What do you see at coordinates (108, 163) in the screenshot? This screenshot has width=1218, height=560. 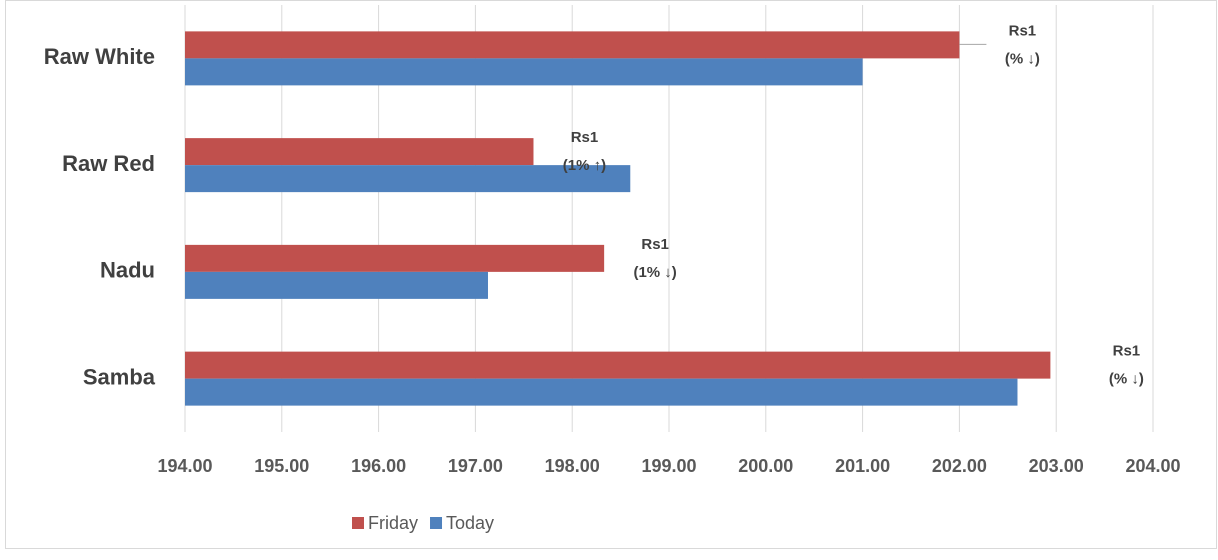 I see `y-tick-label: Raw Red` at bounding box center [108, 163].